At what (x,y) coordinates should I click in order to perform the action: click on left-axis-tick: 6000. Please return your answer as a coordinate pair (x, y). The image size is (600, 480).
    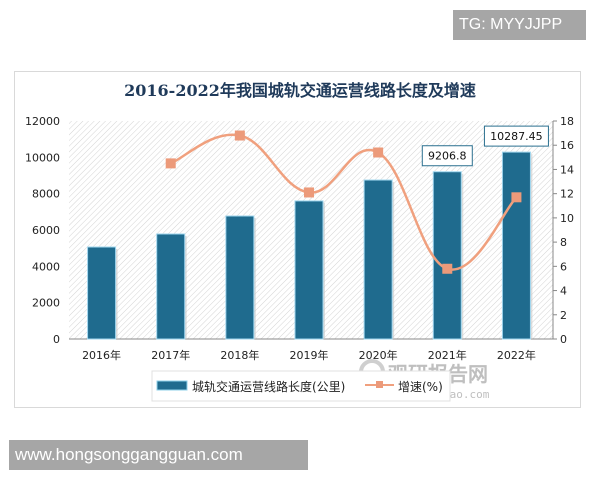
    Looking at the image, I should click on (46, 230).